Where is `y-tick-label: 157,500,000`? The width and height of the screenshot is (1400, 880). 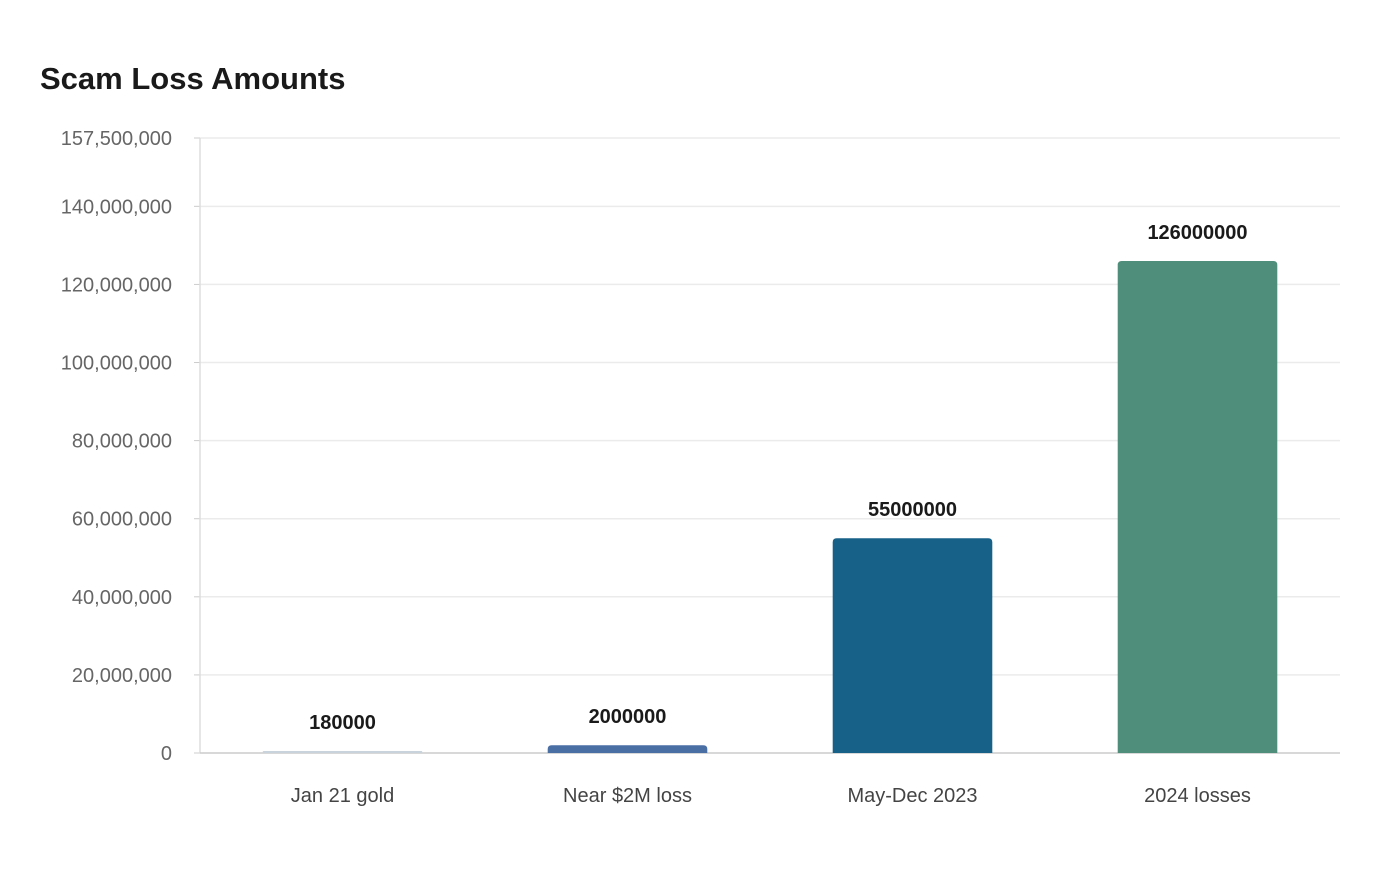
y-tick-label: 157,500,000 is located at coordinates (116, 139).